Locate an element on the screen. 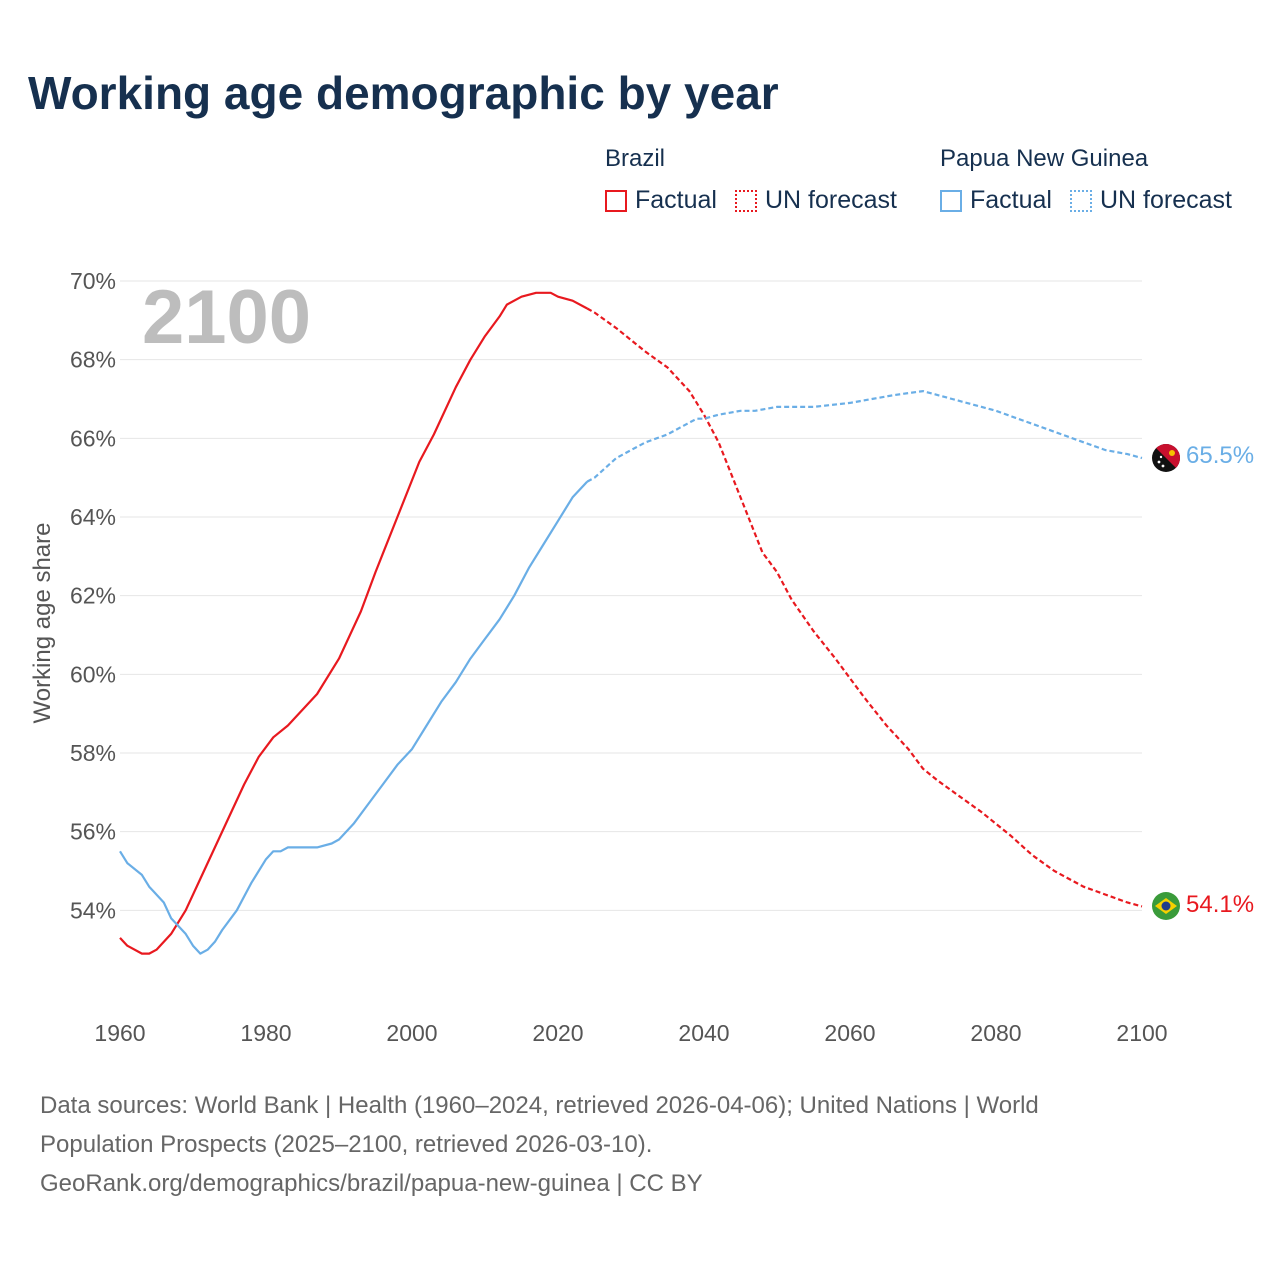 Image resolution: width=1280 pixels, height=1280 pixels. chart-title: Working age demographic by year is located at coordinates (403, 93).